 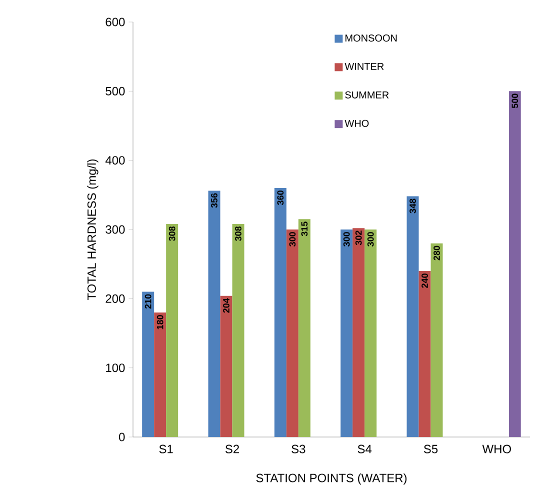 I want to click on x-tick-label: S5, so click(x=431, y=449).